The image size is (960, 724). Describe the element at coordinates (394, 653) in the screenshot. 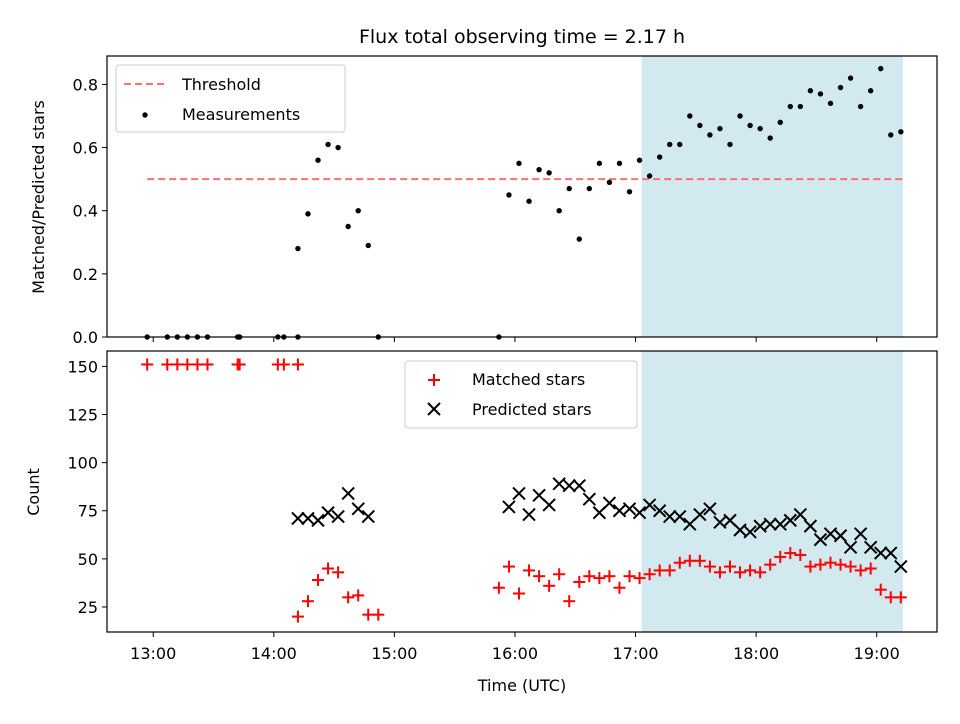

I see `x-tick-label: 15:00` at that location.